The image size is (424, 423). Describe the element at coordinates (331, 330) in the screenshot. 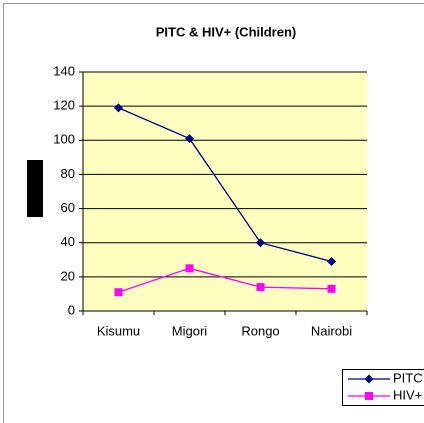

I see `x-tick-label: Nairobi` at that location.